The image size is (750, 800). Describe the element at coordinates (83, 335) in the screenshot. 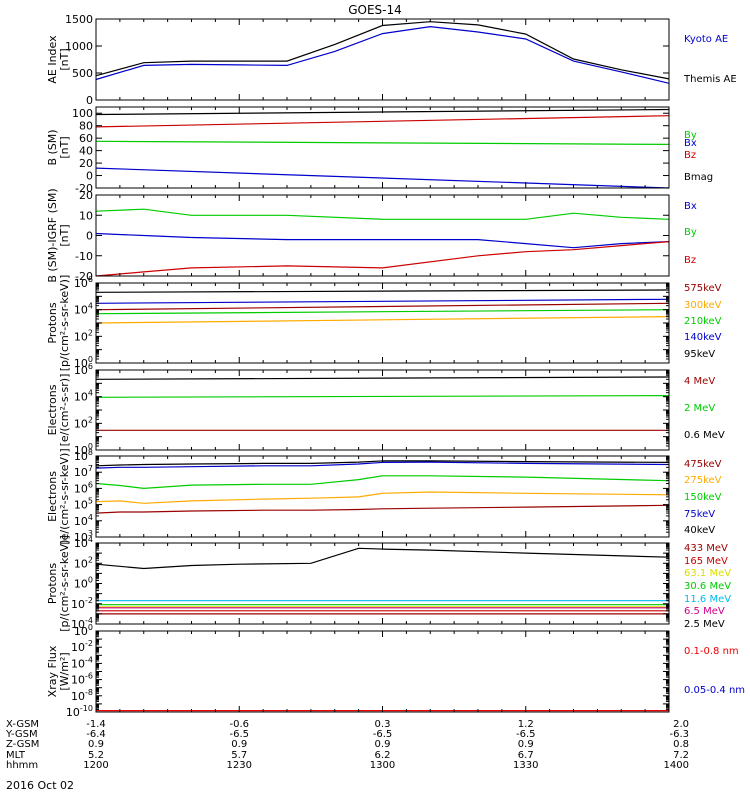

I see `y-tick-label: 10²` at that location.